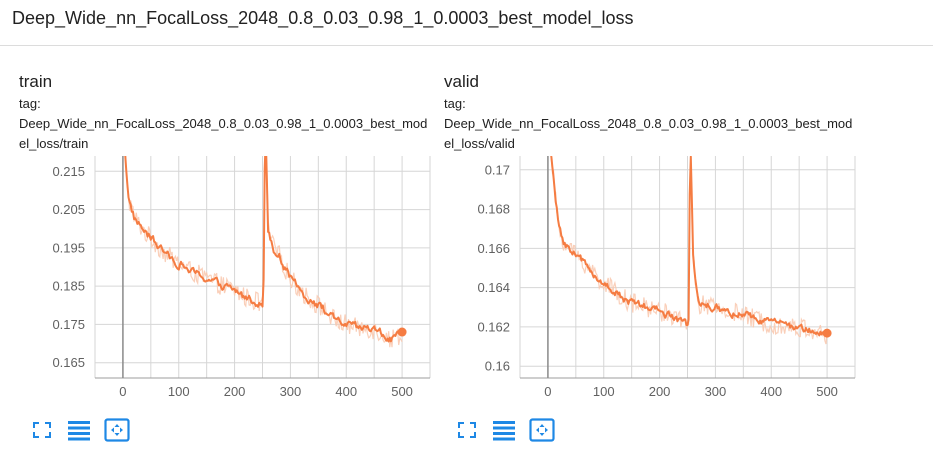  I want to click on y-tick-label: 0.17, so click(497, 169).